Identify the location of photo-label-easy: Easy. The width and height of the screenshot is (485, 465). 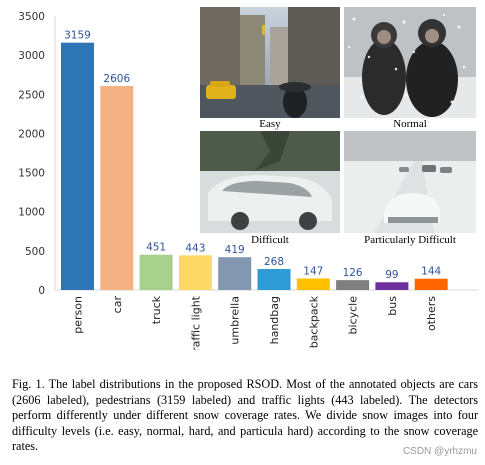
(270, 124).